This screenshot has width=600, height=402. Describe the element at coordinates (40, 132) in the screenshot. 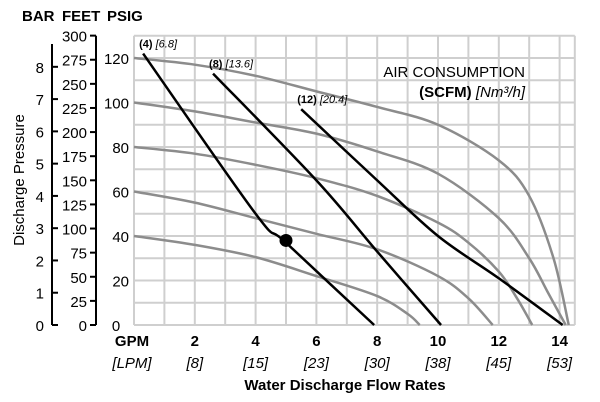

I see `bar-tick-label: 6` at that location.